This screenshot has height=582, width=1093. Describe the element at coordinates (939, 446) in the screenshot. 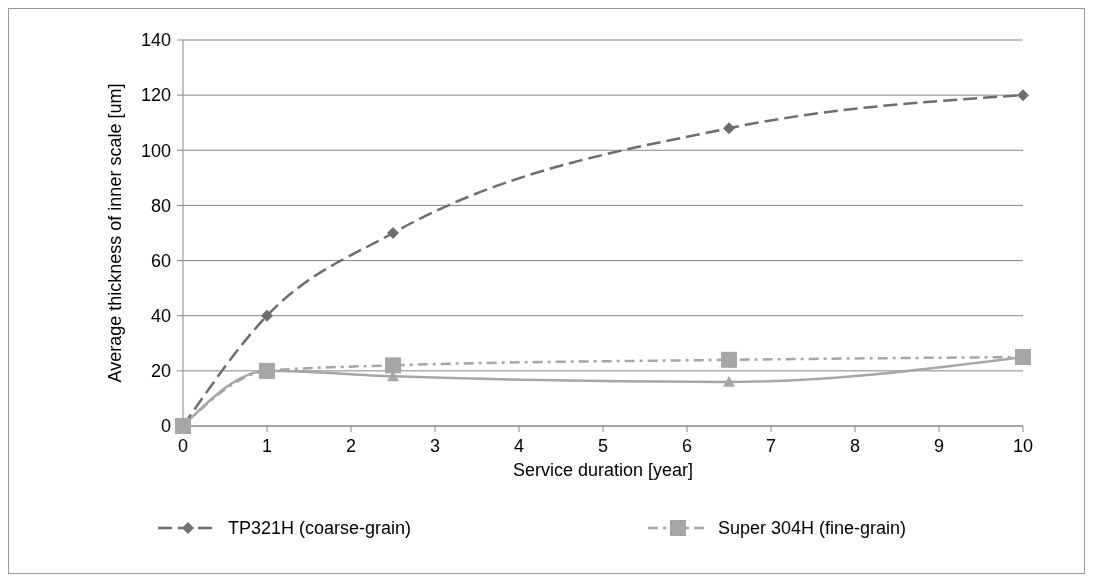

I see `x-tick-label: 9` at that location.